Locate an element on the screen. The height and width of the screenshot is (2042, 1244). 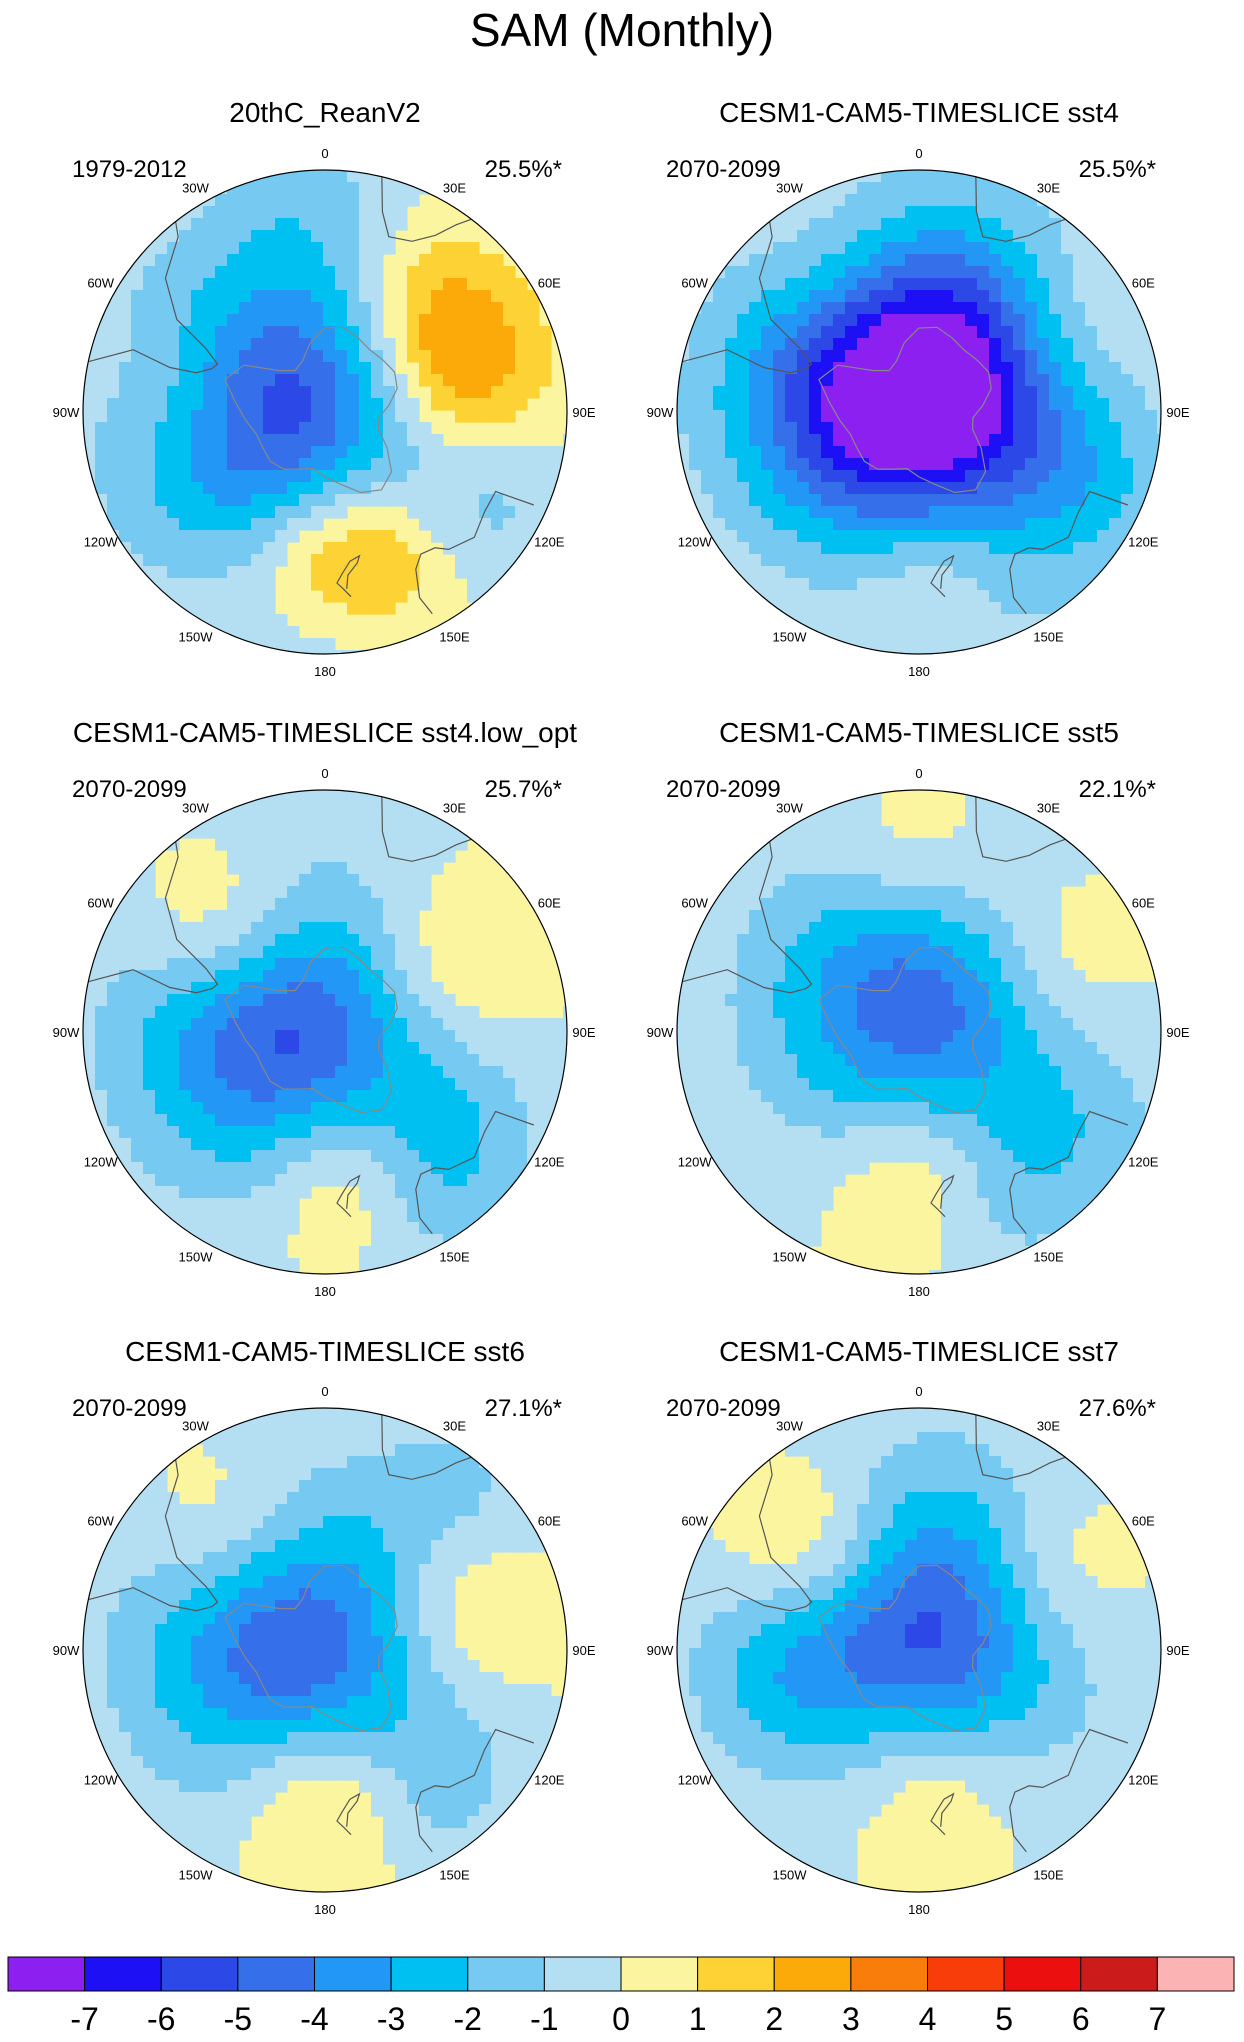
panel-variance: 25.7%* is located at coordinates (523, 789).